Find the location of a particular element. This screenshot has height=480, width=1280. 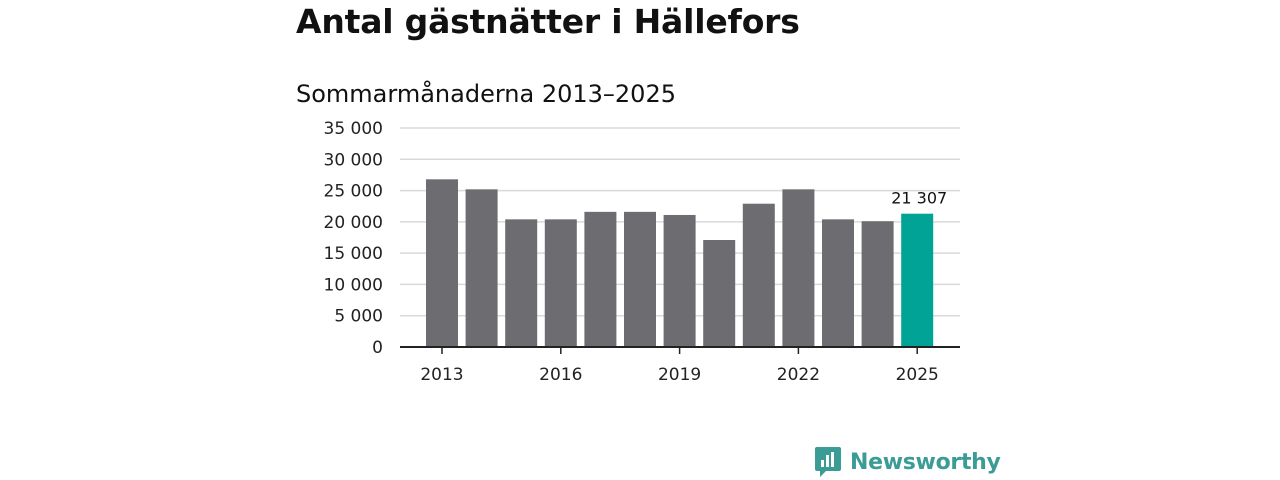

bar-2021 is located at coordinates (758, 275).